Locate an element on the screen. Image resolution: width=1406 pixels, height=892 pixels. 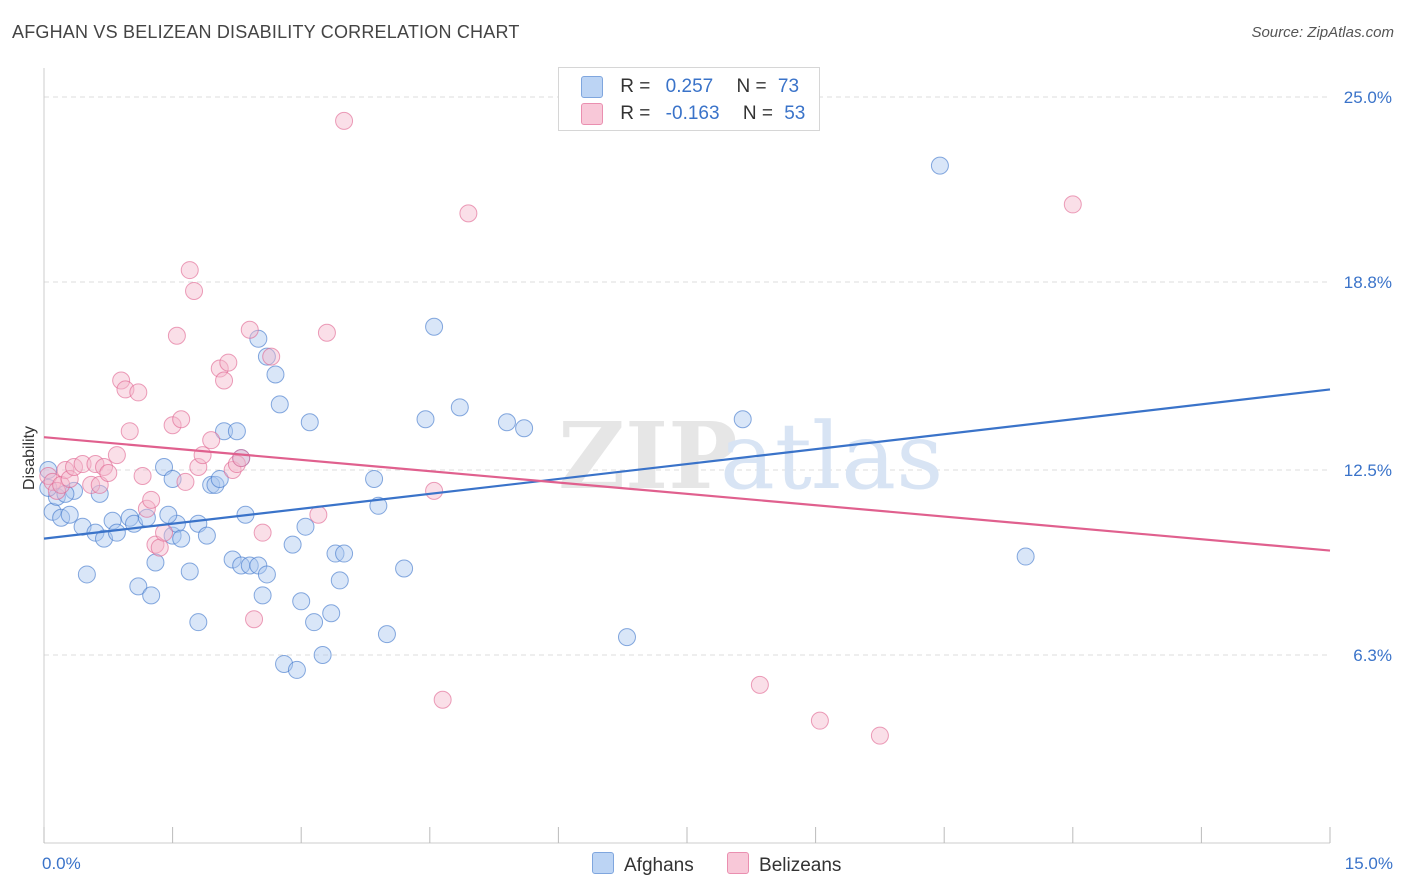
y-tick-label: 12.5% is located at coordinates (1368, 470).